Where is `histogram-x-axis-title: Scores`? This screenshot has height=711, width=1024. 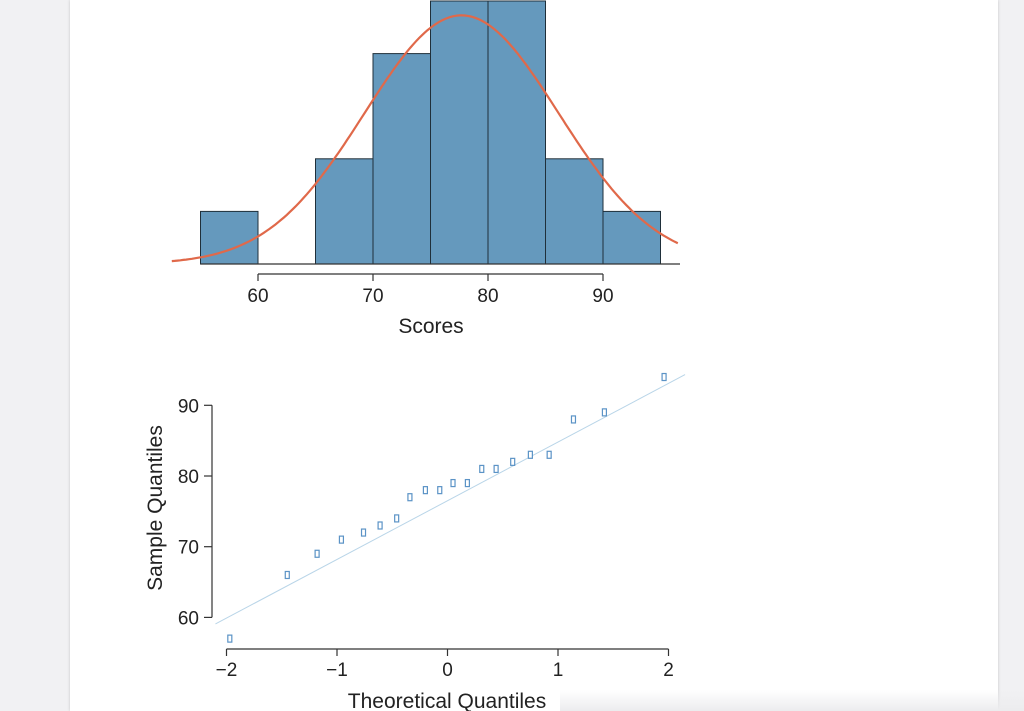 histogram-x-axis-title: Scores is located at coordinates (430, 326).